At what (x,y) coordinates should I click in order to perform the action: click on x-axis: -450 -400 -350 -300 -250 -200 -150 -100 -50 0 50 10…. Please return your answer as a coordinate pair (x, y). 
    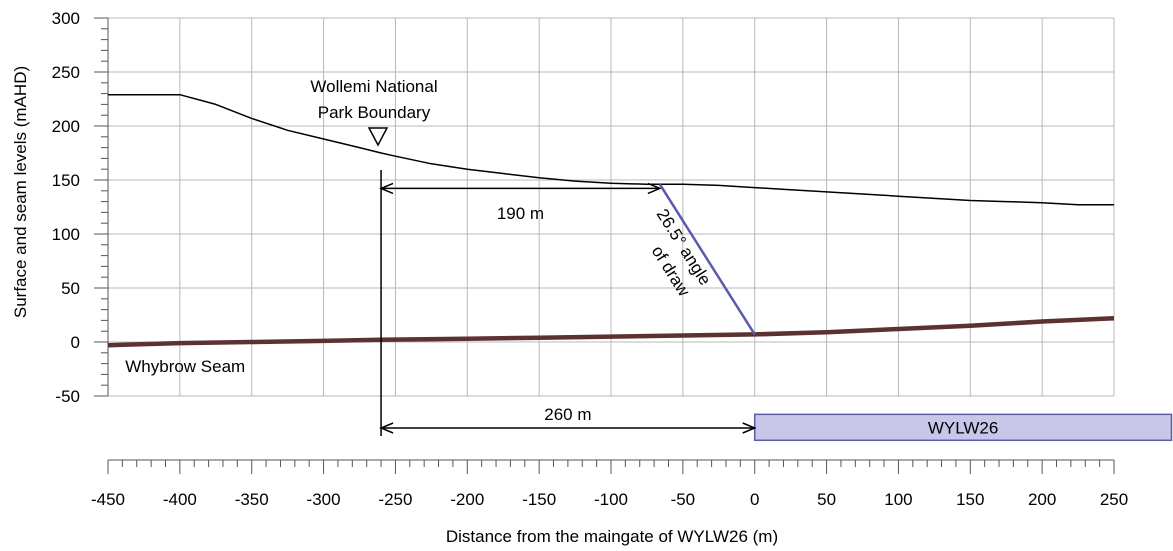
    Looking at the image, I should click on (609, 484).